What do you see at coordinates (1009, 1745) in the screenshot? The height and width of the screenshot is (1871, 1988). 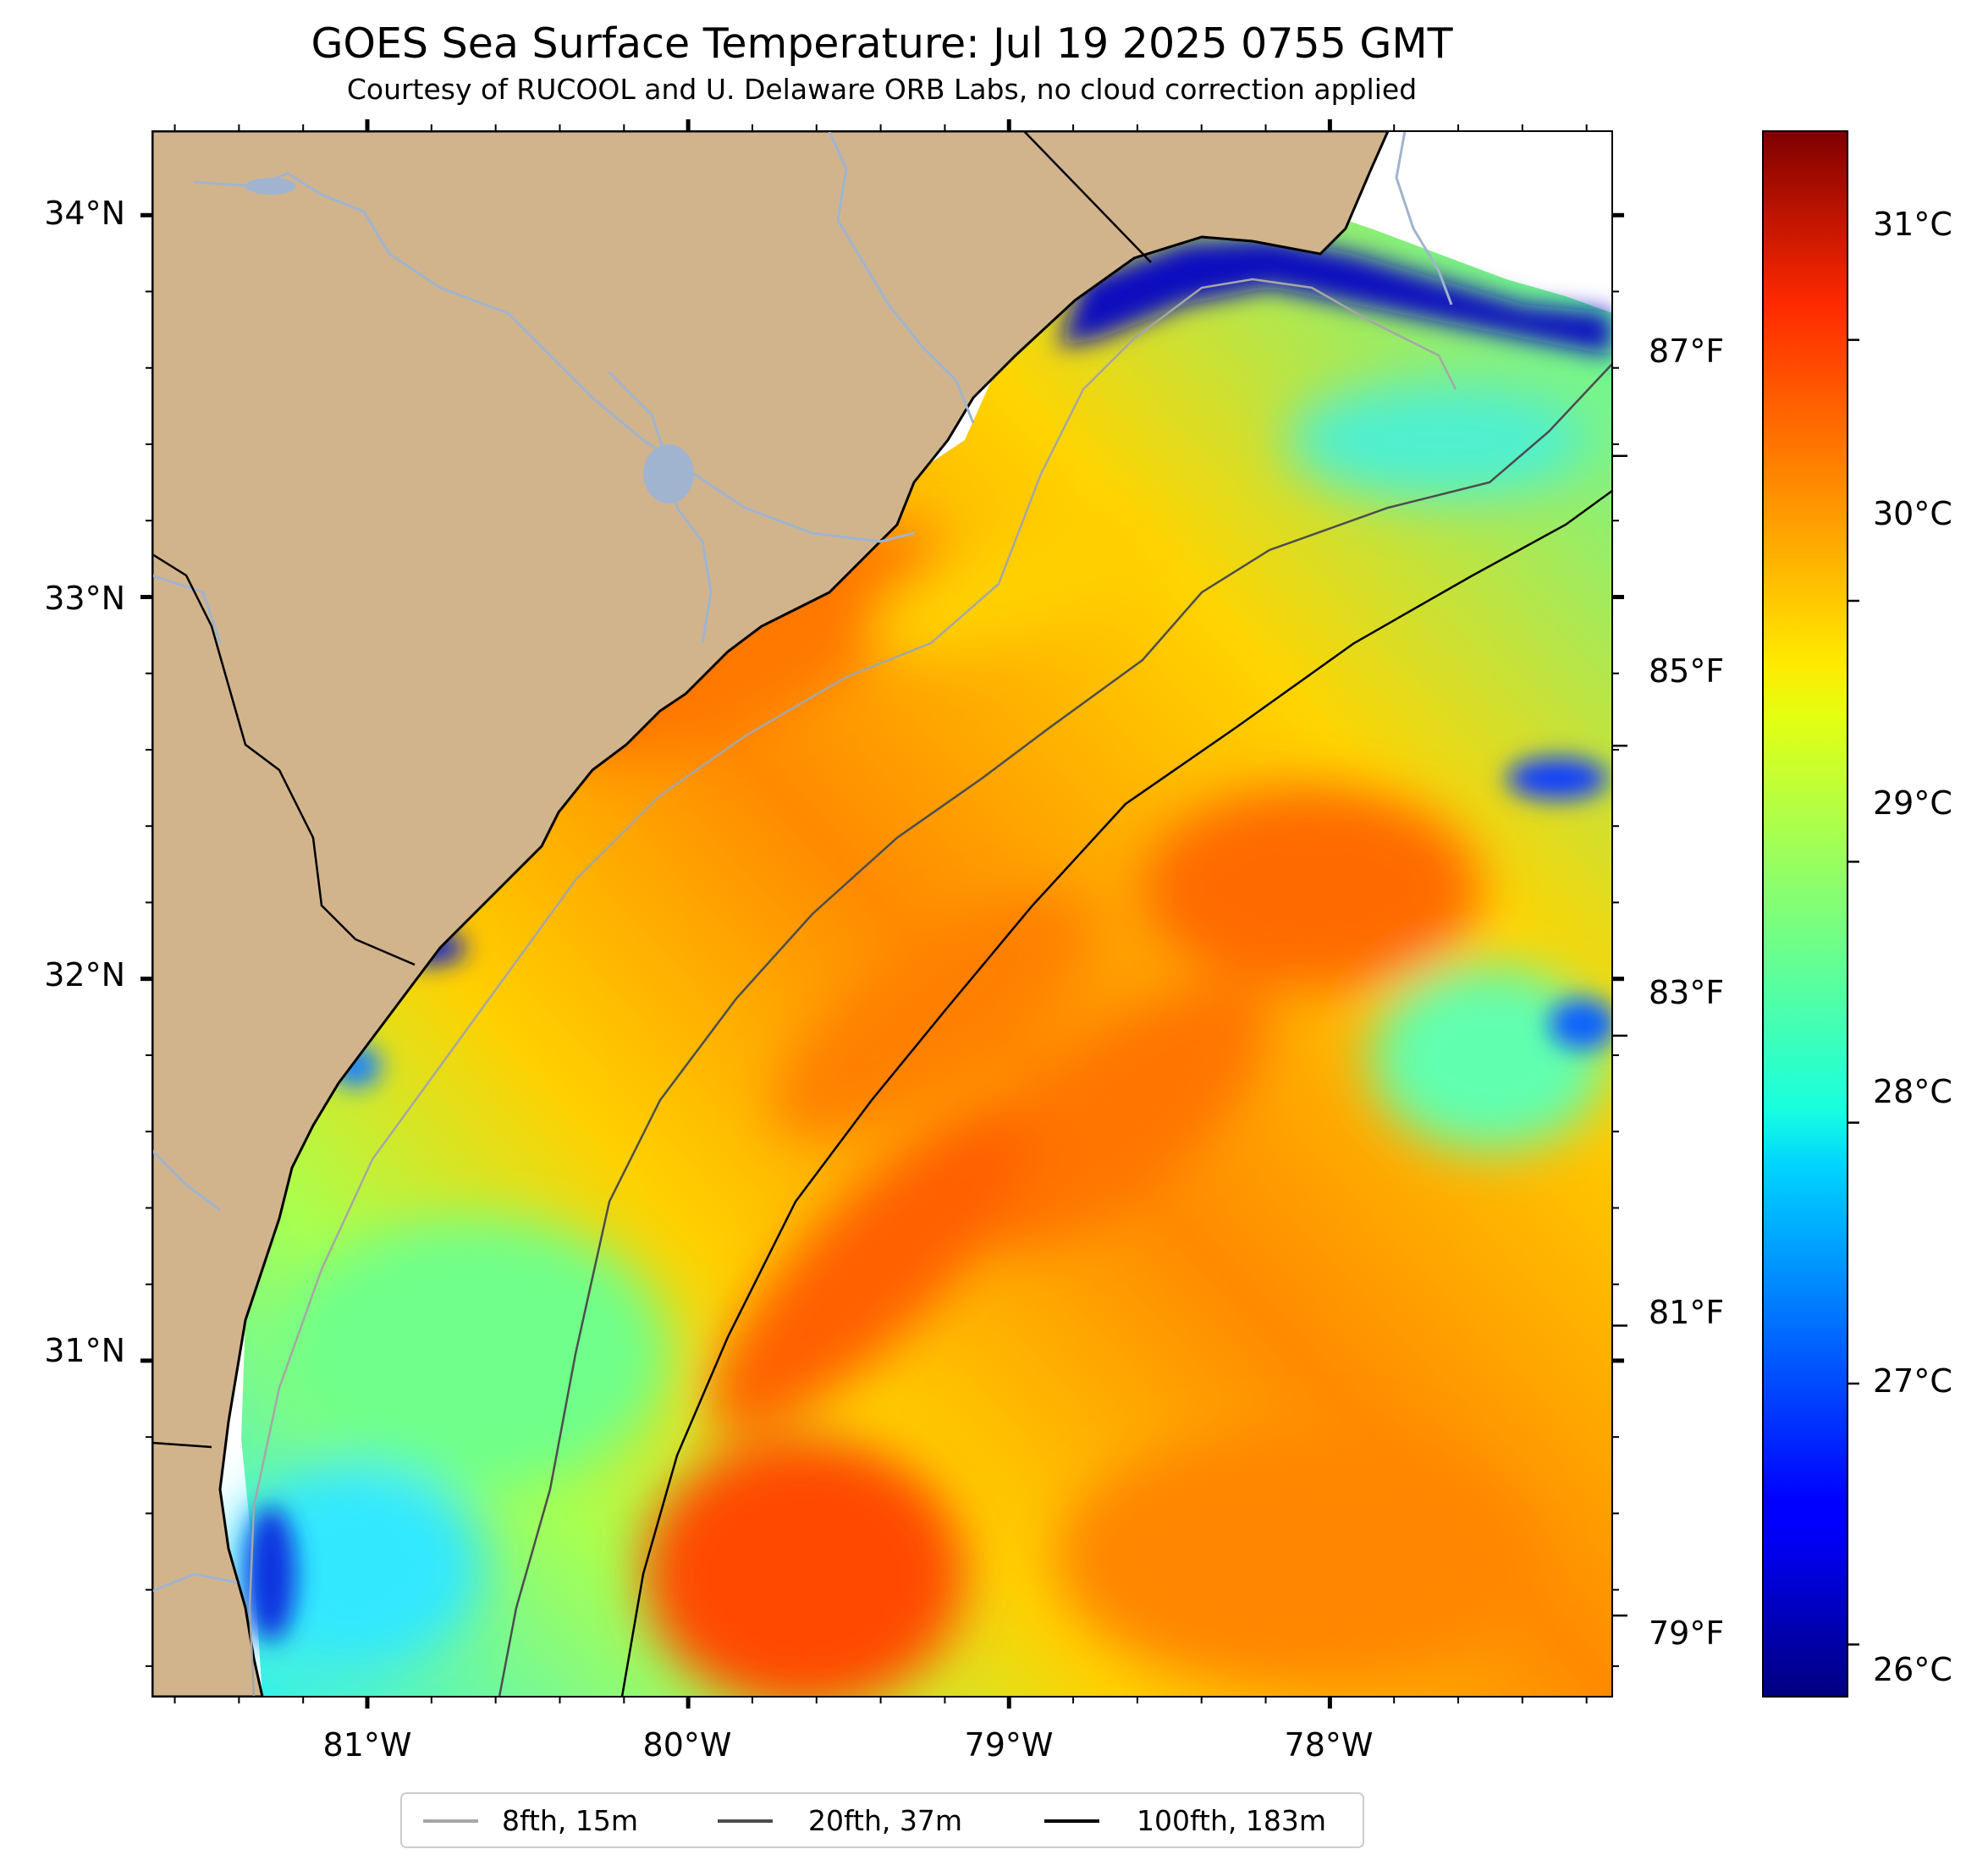 I see `lon-tick-label: 79°W` at bounding box center [1009, 1745].